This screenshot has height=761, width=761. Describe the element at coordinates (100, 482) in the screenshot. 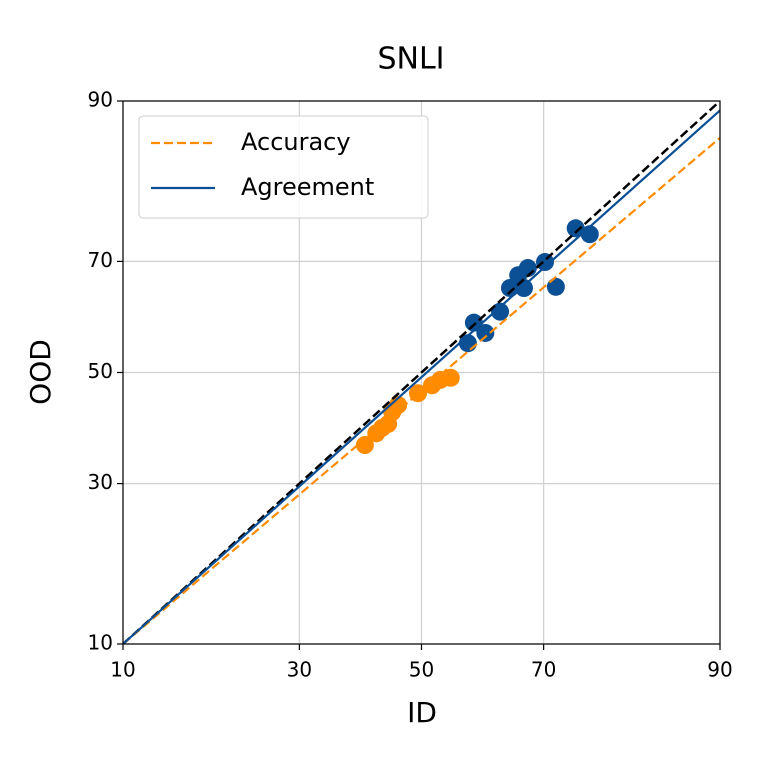

I see `y-tick-label: 30` at that location.